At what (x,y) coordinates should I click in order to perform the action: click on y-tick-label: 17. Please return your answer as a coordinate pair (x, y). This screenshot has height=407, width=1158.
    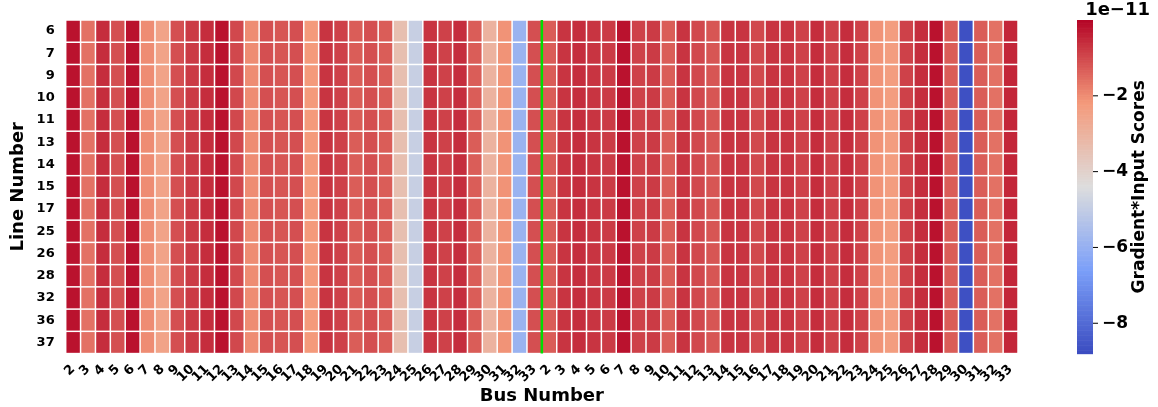
    Looking at the image, I should click on (45, 208).